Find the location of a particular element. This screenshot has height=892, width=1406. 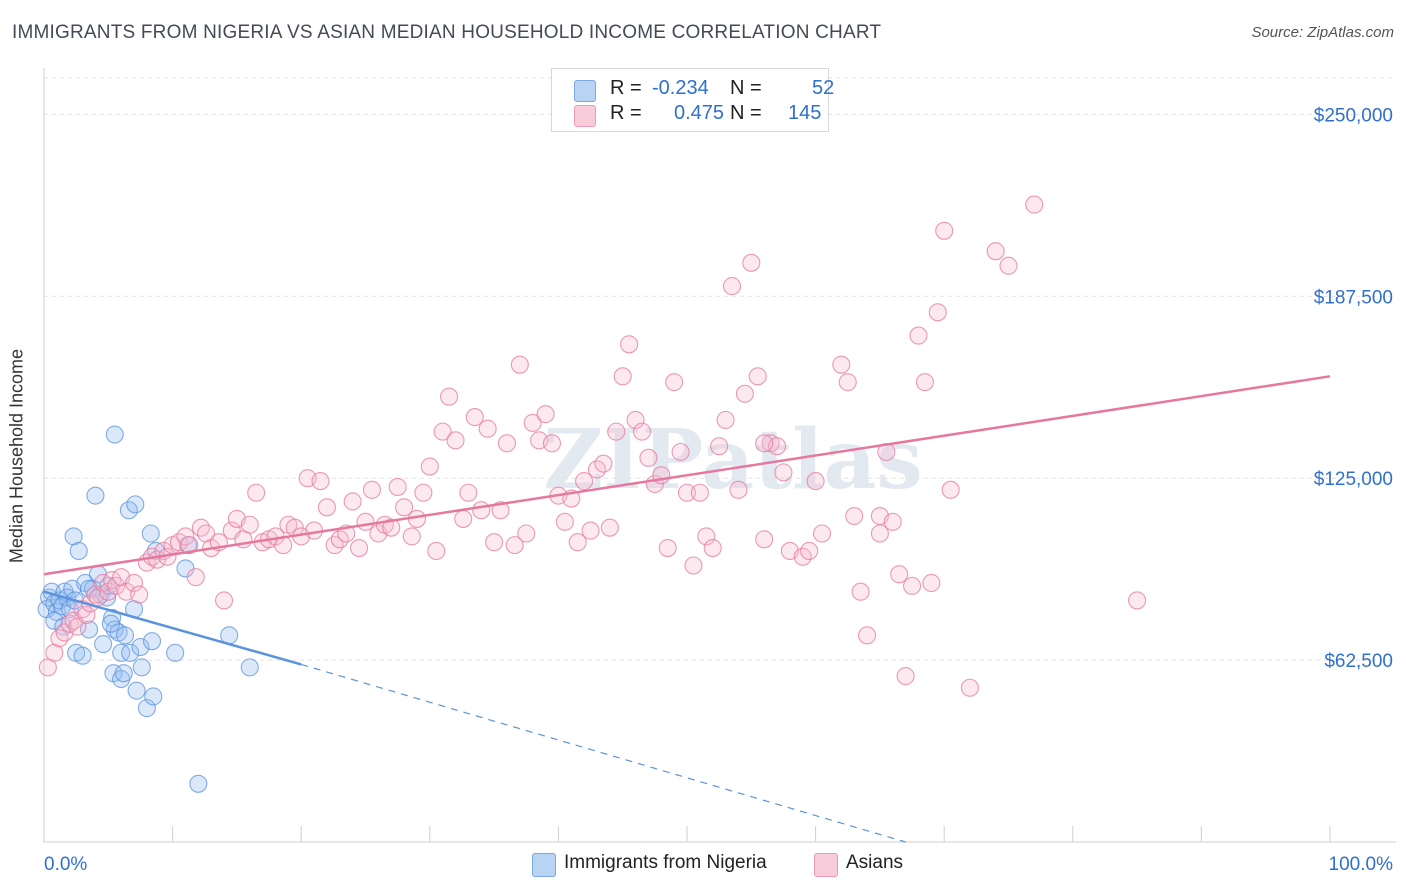

y-tick-label: $187,500 is located at coordinates (1353, 297).